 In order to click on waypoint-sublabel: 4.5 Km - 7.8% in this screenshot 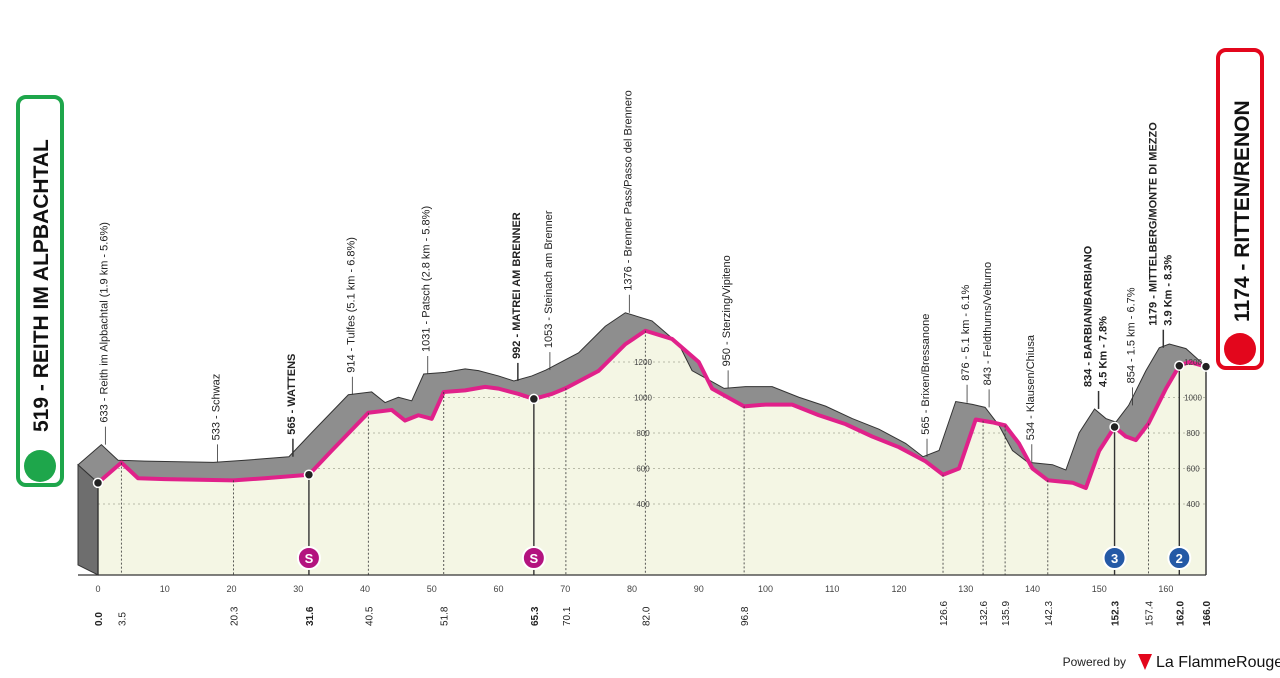, I will do `click(1104, 351)`.